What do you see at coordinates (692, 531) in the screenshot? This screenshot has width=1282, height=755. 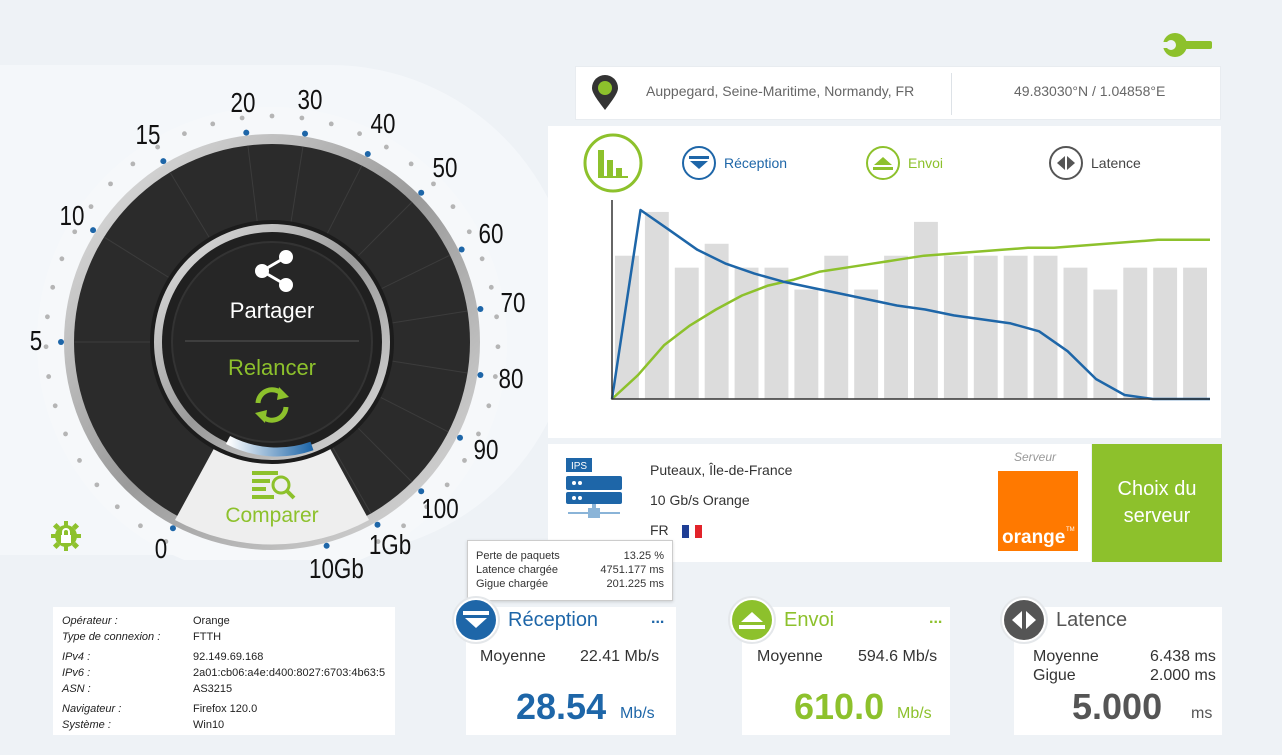 I see `france-flag-icon` at bounding box center [692, 531].